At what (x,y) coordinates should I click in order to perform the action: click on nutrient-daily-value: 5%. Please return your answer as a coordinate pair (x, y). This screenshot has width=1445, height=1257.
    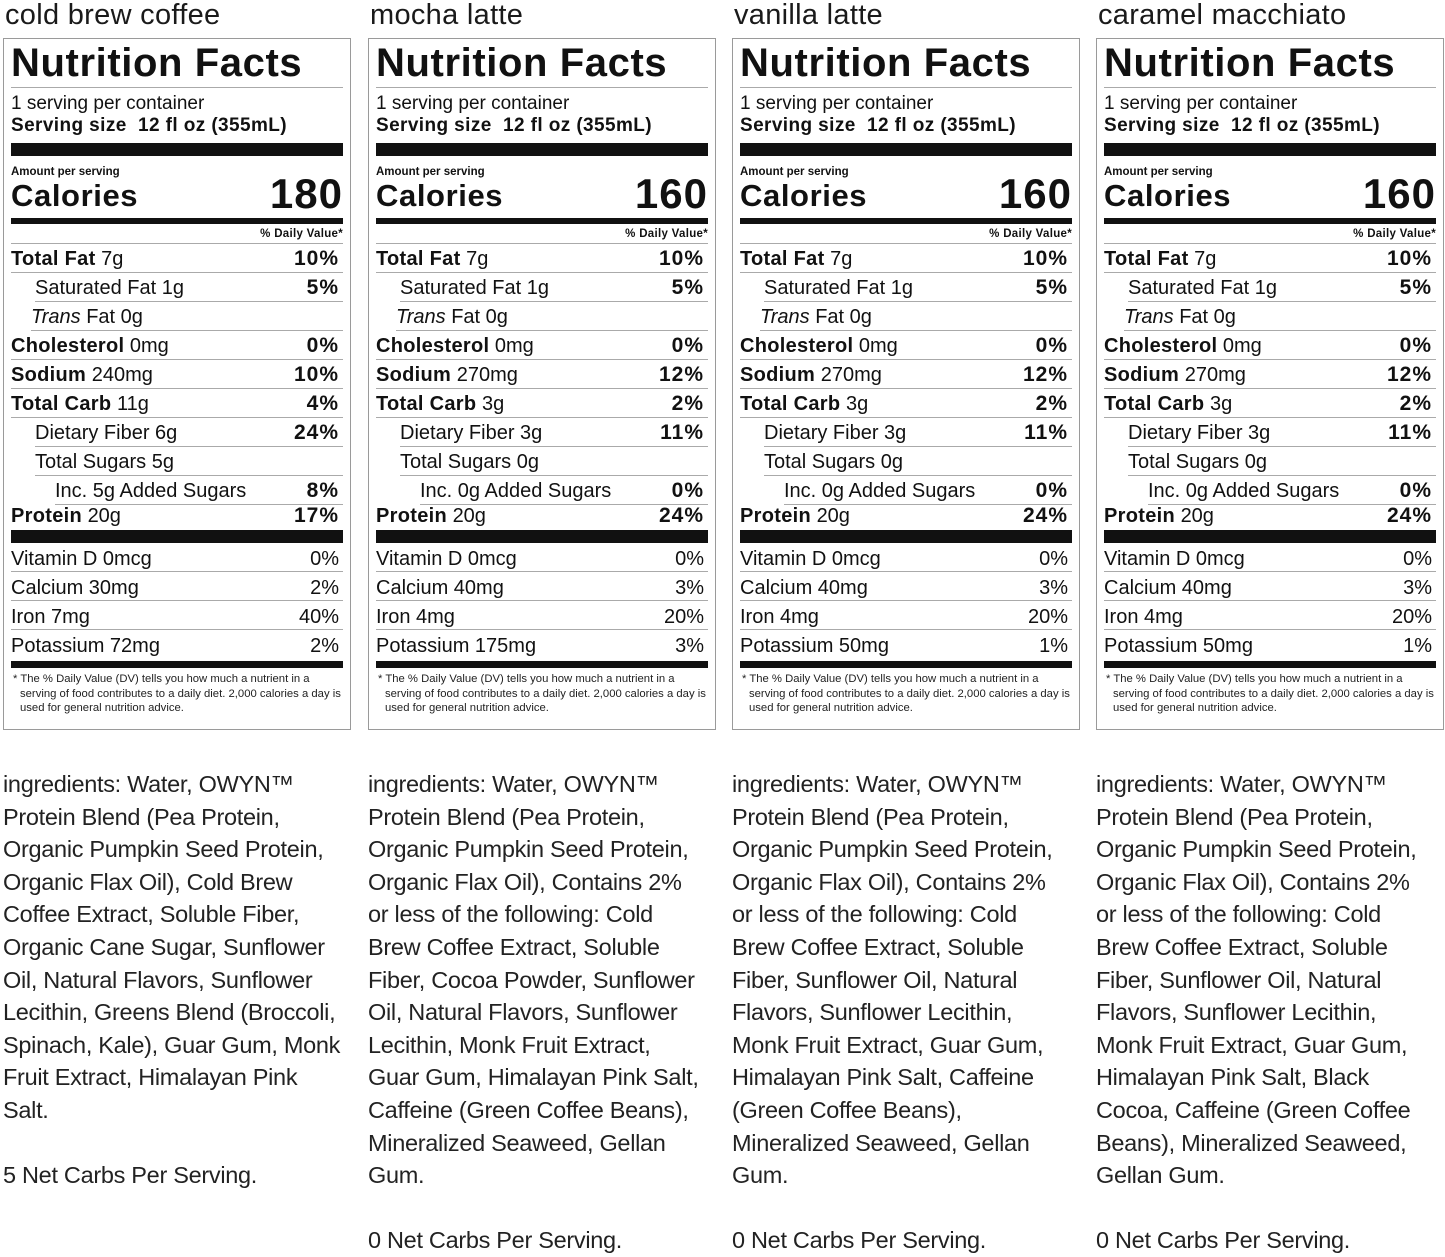
    Looking at the image, I should click on (1415, 287).